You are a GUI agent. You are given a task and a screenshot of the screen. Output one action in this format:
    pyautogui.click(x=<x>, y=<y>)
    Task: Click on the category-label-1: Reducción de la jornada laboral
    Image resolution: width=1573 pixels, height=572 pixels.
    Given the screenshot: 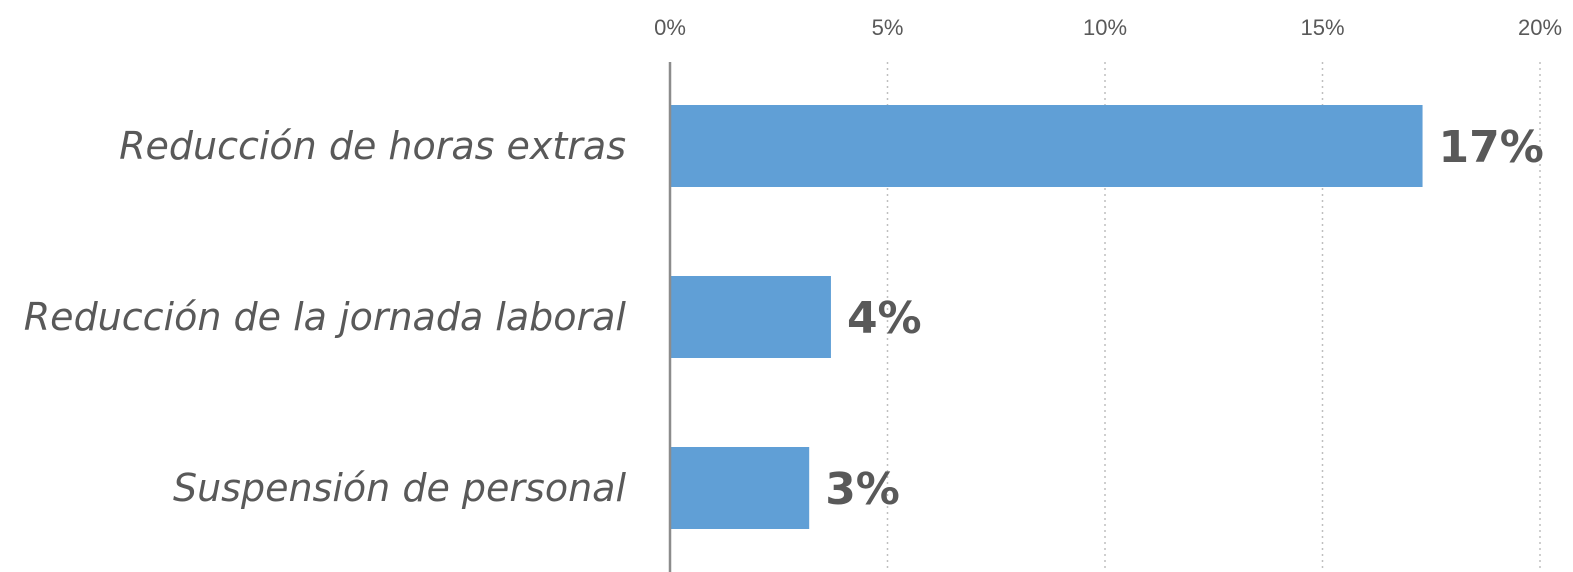 What is the action you would take?
    pyautogui.click(x=325, y=317)
    